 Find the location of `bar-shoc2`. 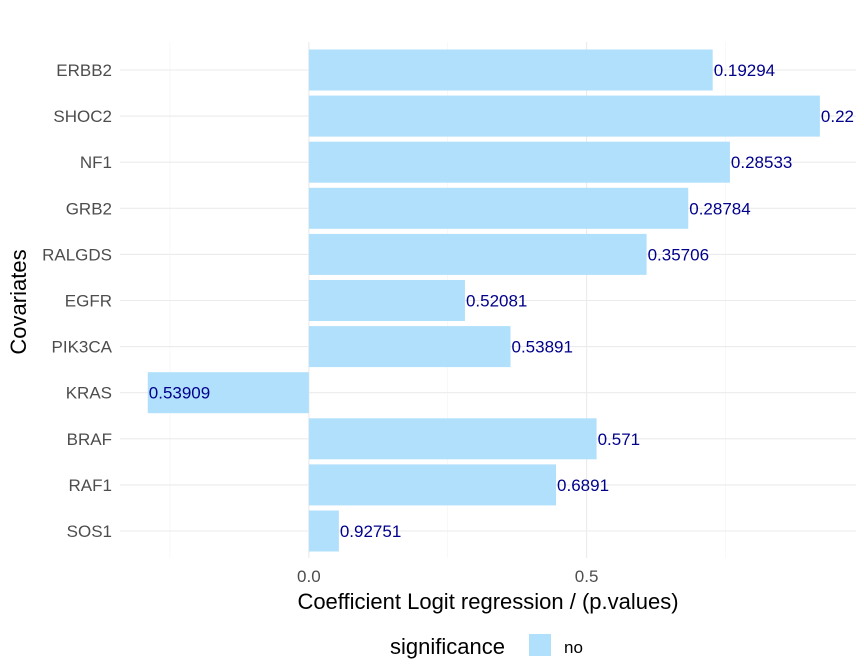

bar-shoc2 is located at coordinates (564, 116).